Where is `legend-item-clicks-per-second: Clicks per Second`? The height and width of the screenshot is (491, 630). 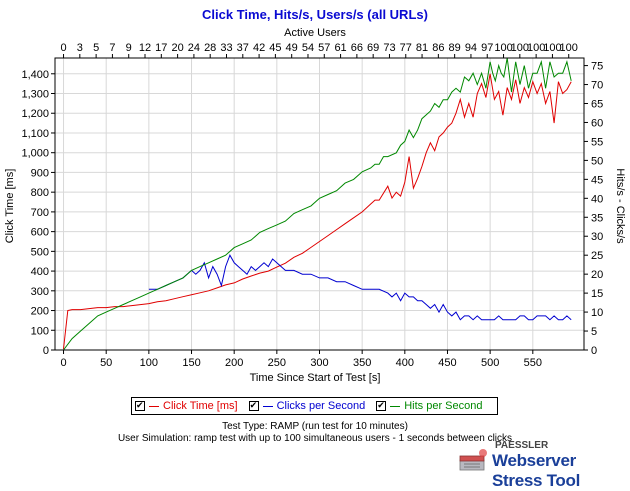 legend-item-clicks-per-second: Clicks per Second is located at coordinates (306, 406).